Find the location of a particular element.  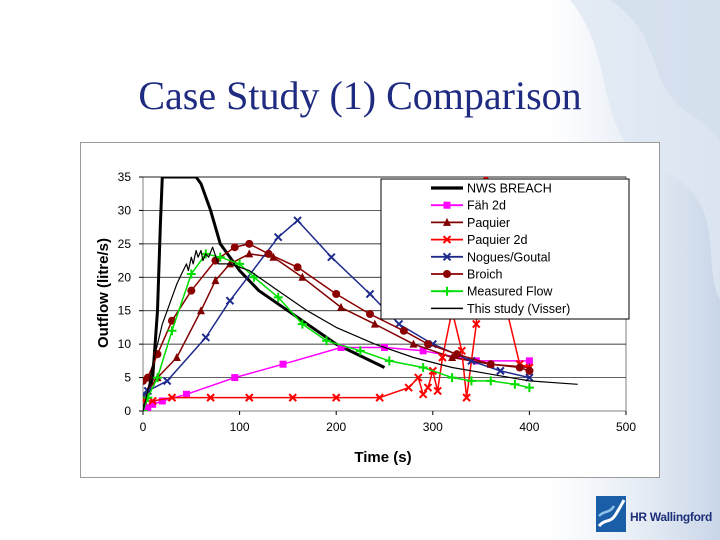

legend-label: Nogues/Goutal is located at coordinates (508, 257).